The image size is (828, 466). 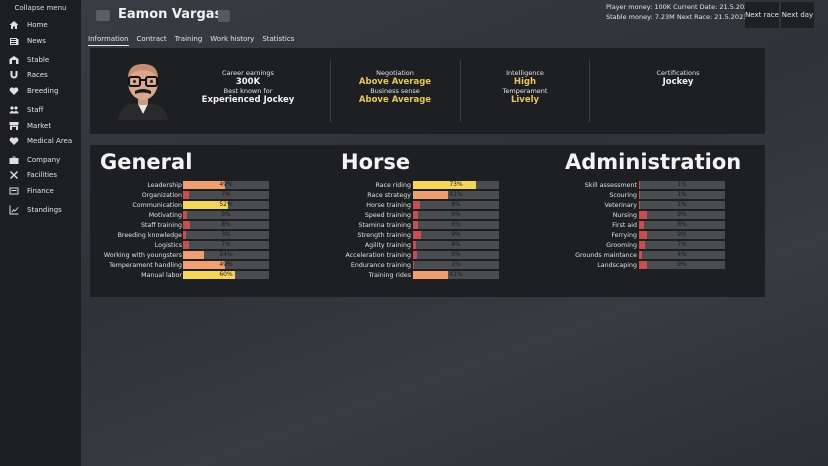 I want to click on sidebar-item-breeding: Breeding, so click(x=33, y=90).